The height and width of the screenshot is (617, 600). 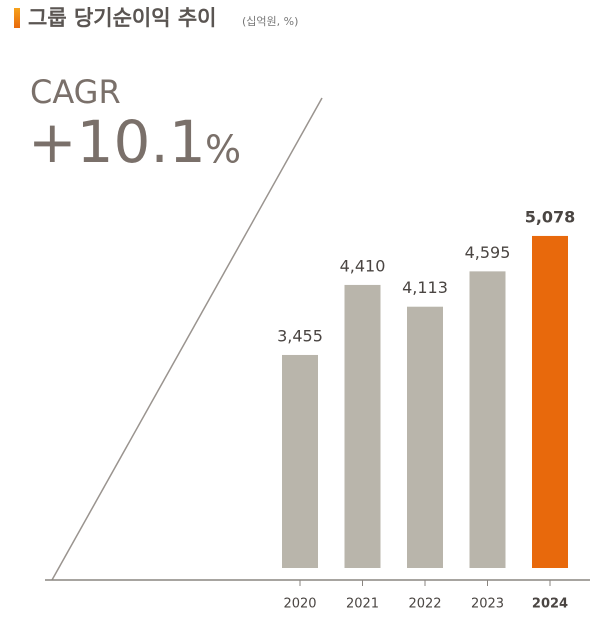 What do you see at coordinates (487, 604) in the screenshot?
I see `x-tick-label: 2023` at bounding box center [487, 604].